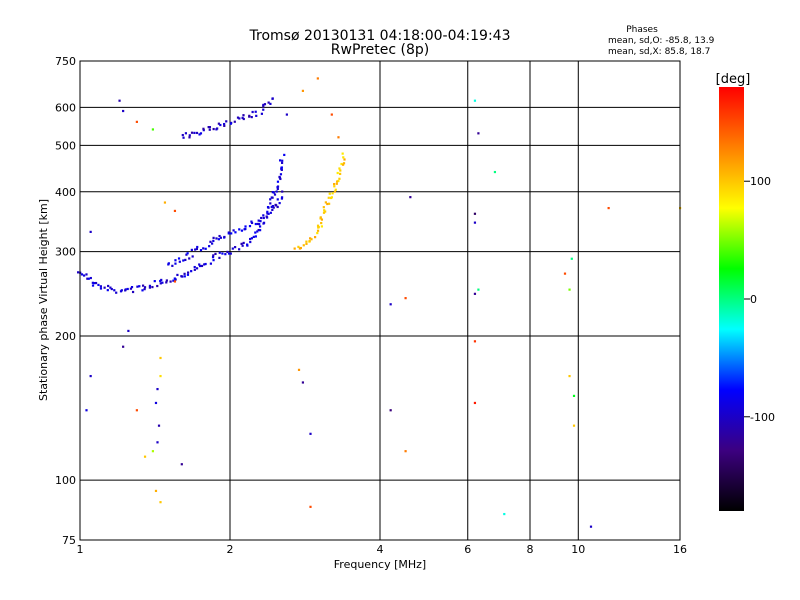  What do you see at coordinates (762, 417) in the screenshot?
I see `colorbar-tick-label: -100` at bounding box center [762, 417].